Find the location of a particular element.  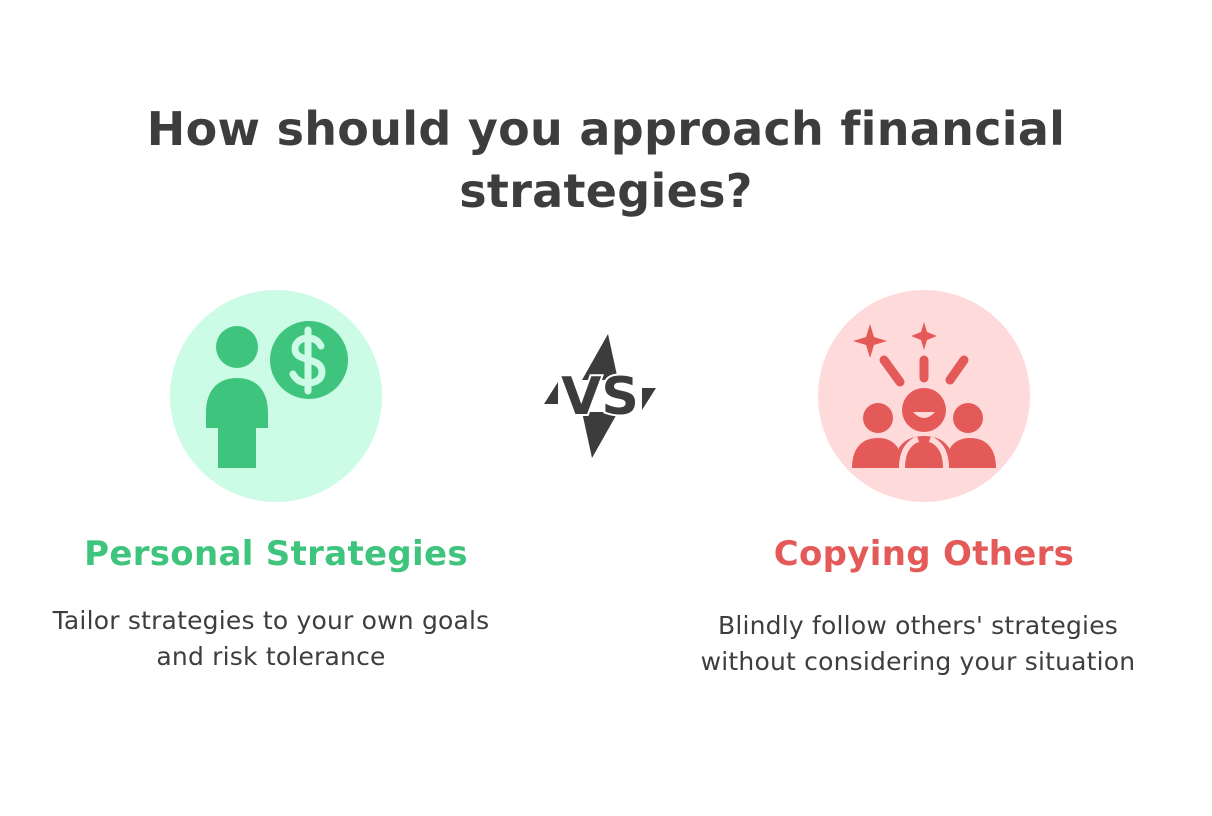

excited-crowd-icon is located at coordinates (924, 396).